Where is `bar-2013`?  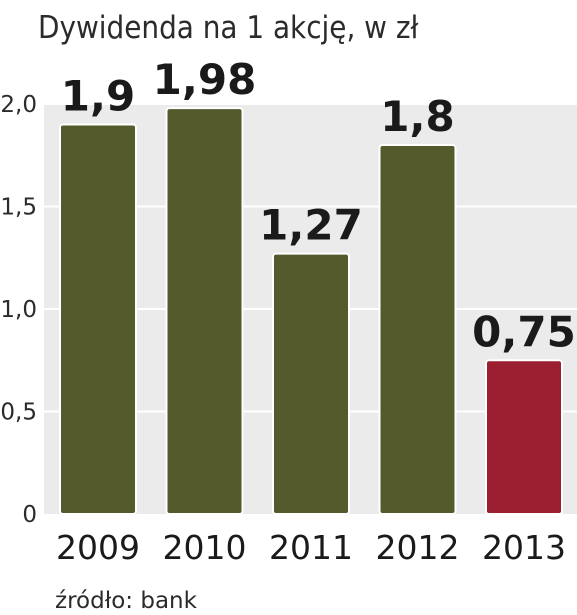 bar-2013 is located at coordinates (524, 437).